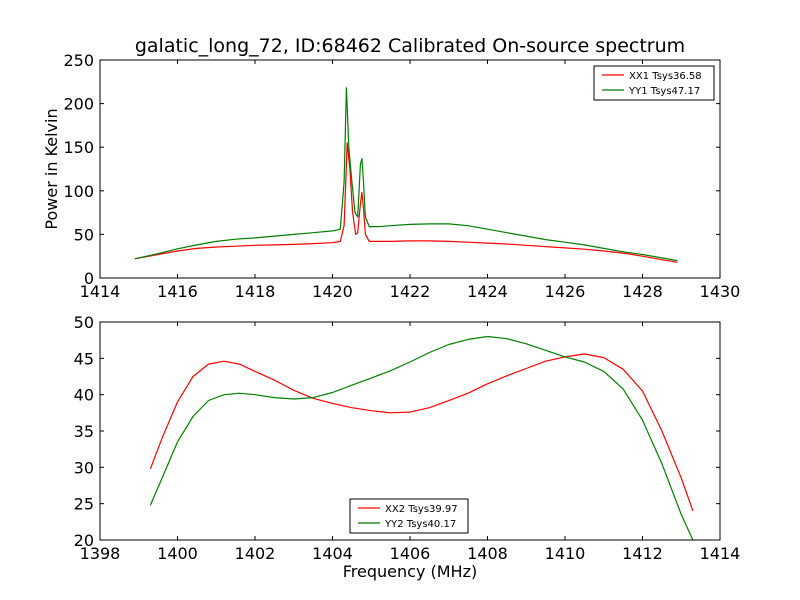 This screenshot has height=600, width=800. I want to click on y-tick-label: 25, so click(84, 504).